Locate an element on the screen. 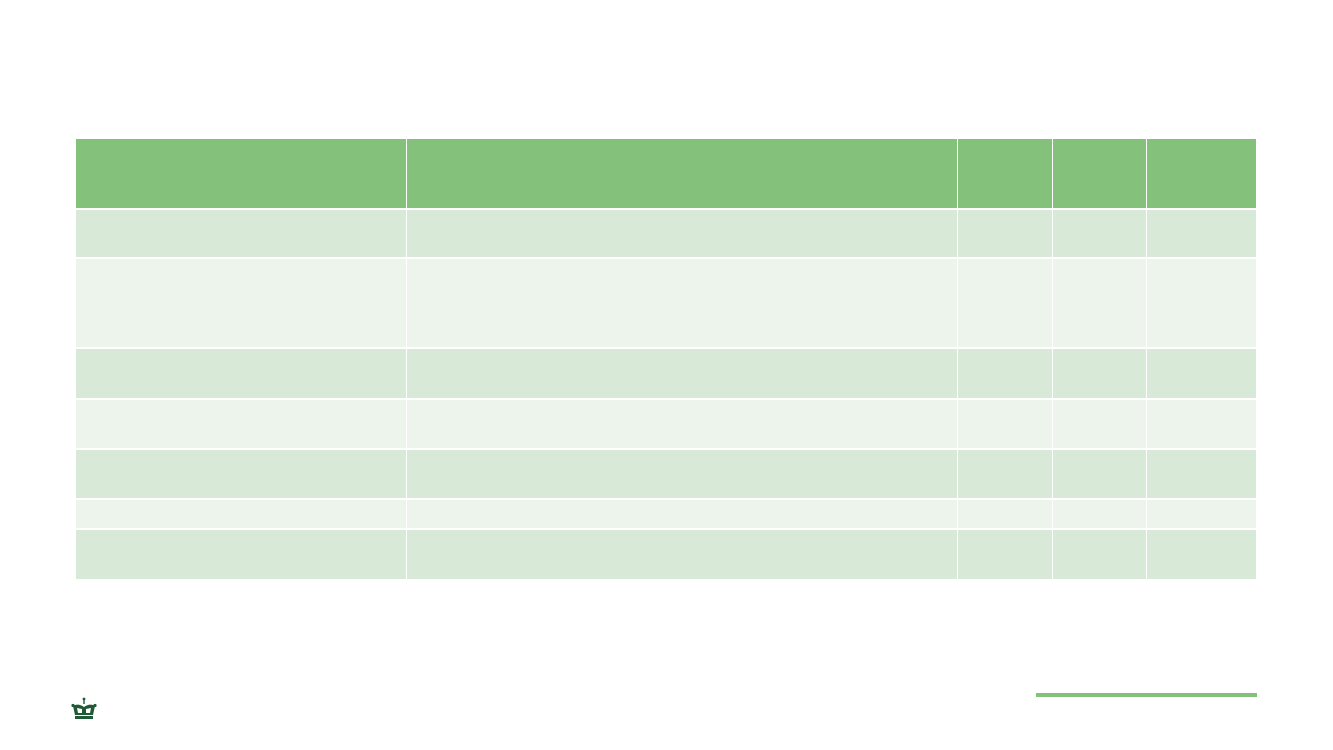 This screenshot has width=1333, height=750. crown-shape is located at coordinates (84, 708).